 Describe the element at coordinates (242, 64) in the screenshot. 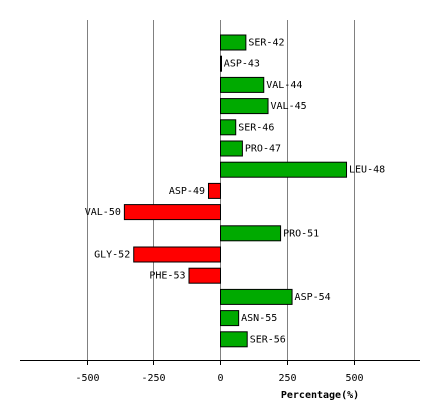

I see `bar-label: ASP-43` at that location.